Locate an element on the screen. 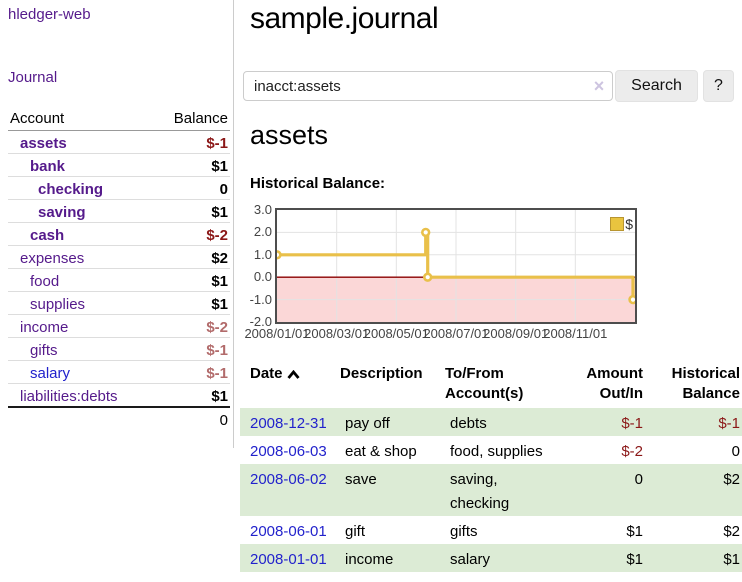 The width and height of the screenshot is (742, 582). account-balance: 0 is located at coordinates (191, 188).